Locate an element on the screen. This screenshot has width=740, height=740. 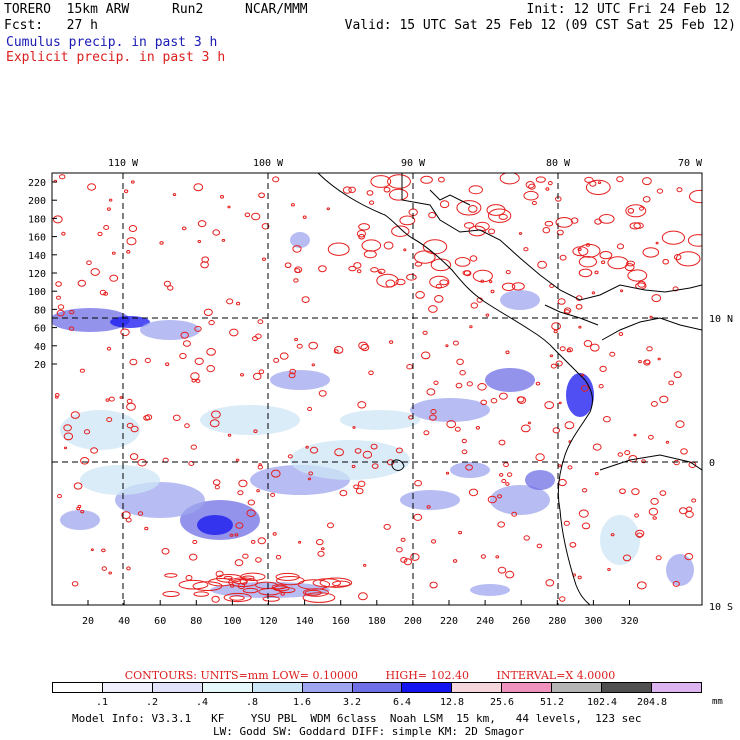
model-title: TORERO 15km ARW is located at coordinates (67, 9).